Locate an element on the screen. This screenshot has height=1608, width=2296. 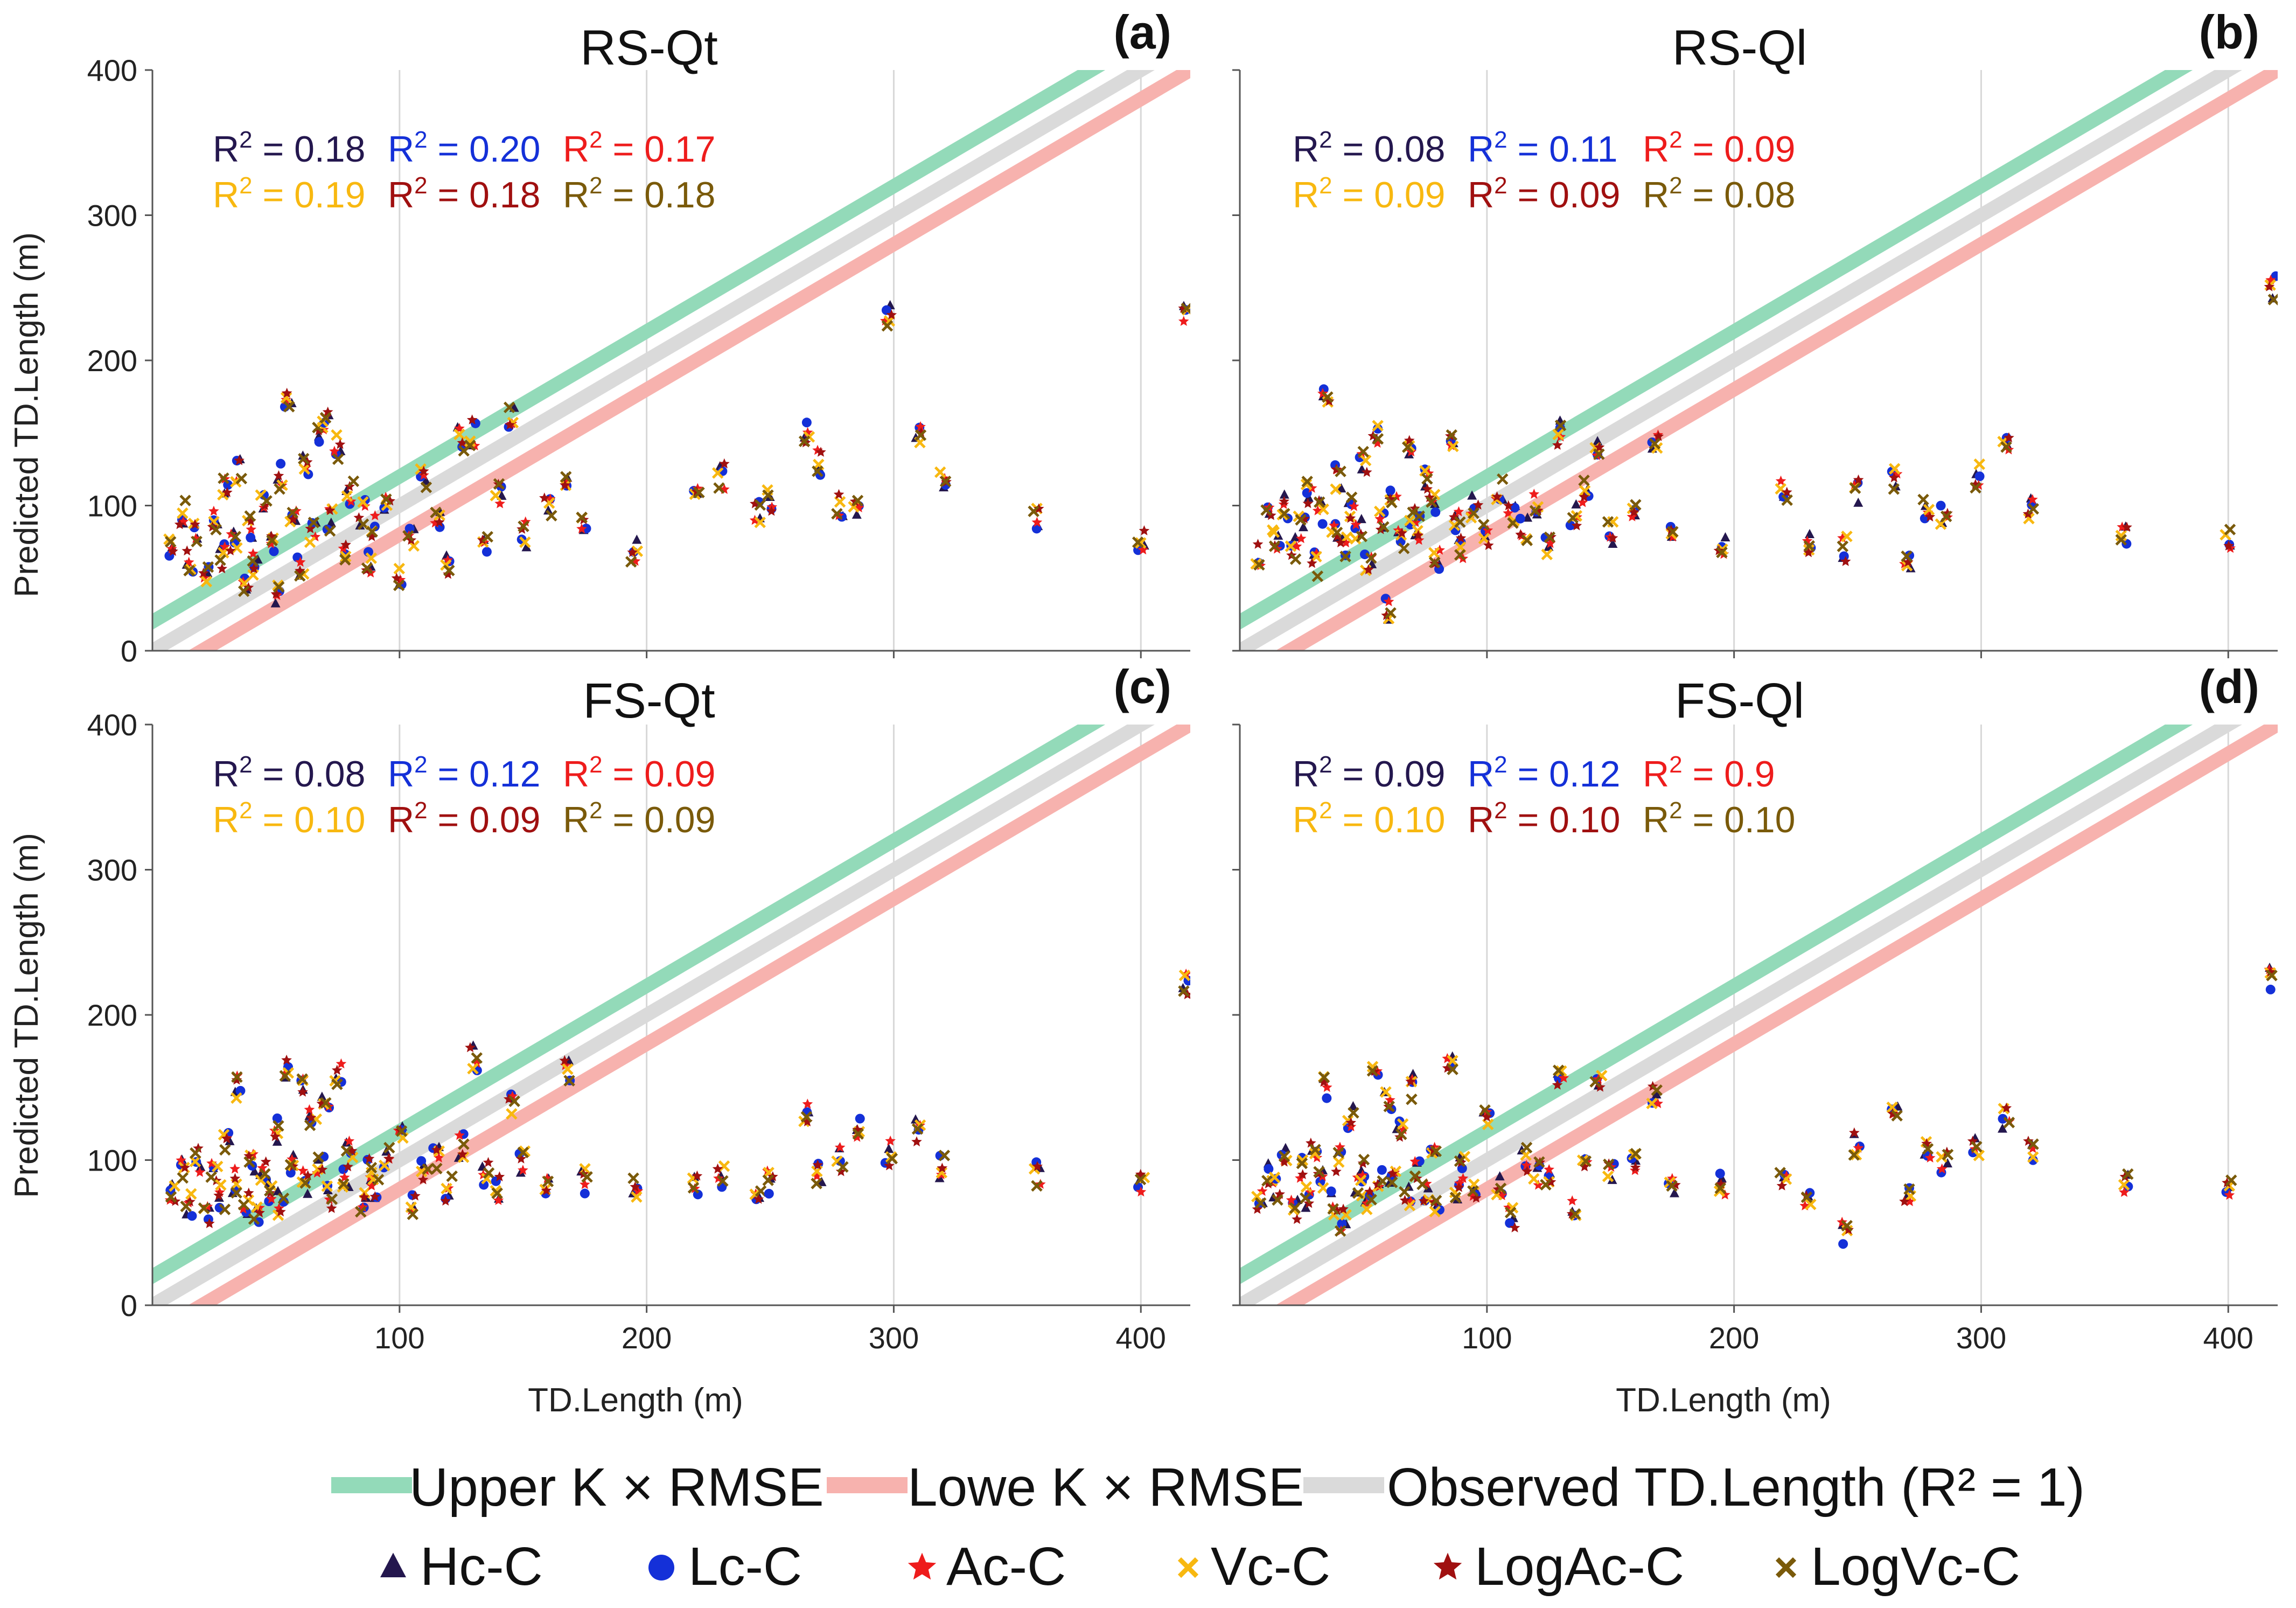
legend-logac-label: LogAc-C is located at coordinates (1579, 1566).